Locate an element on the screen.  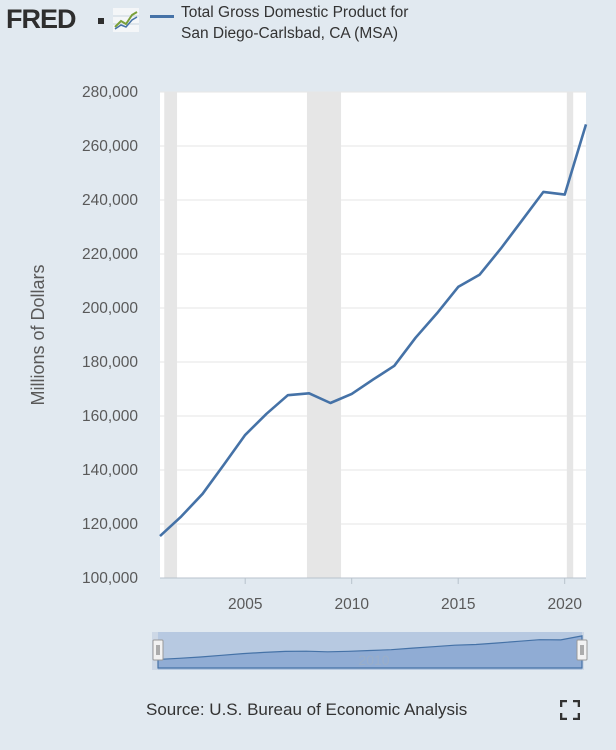
y-tick-label: 120,000 is located at coordinates (110, 524).